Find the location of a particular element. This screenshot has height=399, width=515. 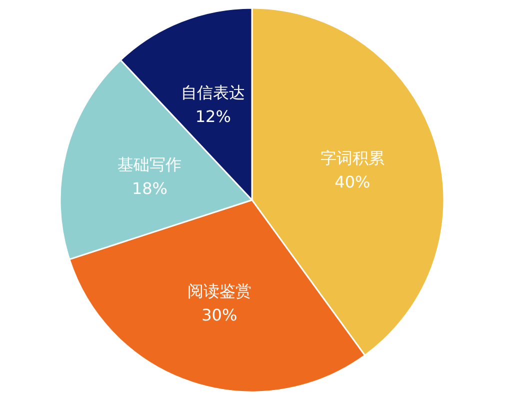

data-label: 30% is located at coordinates (220, 314).